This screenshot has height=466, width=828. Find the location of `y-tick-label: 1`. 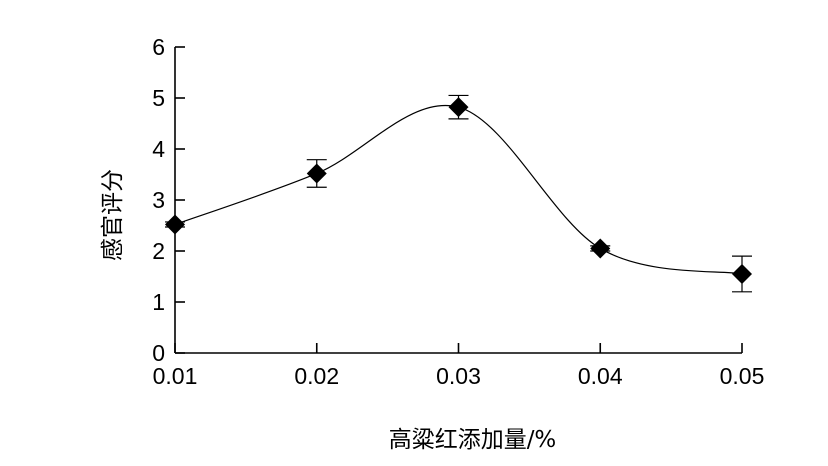

y-tick-label: 1 is located at coordinates (158, 302).